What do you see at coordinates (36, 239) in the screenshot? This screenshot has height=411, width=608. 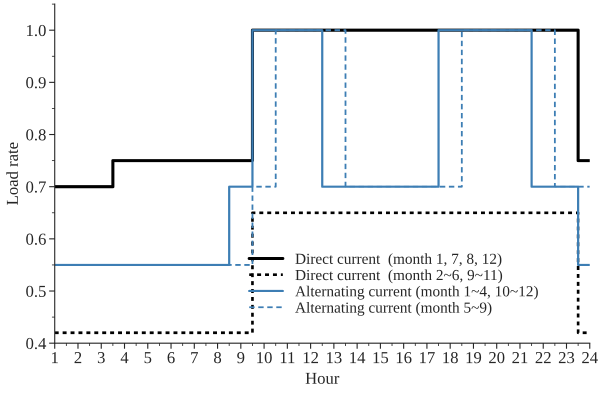 I see `y-tick-label: 0.6` at bounding box center [36, 239].